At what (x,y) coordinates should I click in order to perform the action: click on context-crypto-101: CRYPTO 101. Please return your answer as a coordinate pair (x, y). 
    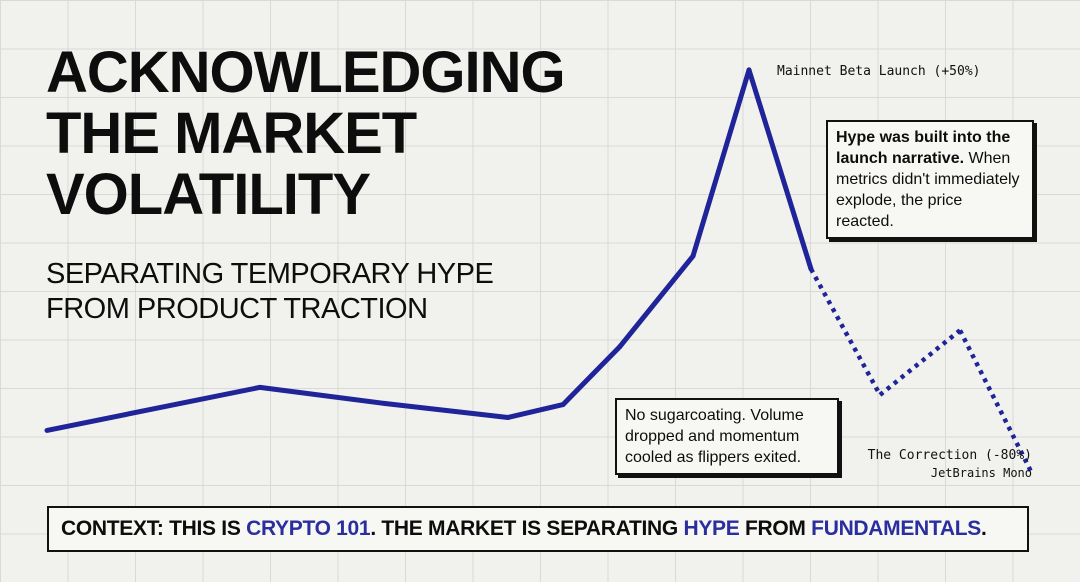
    Looking at the image, I should click on (308, 528).